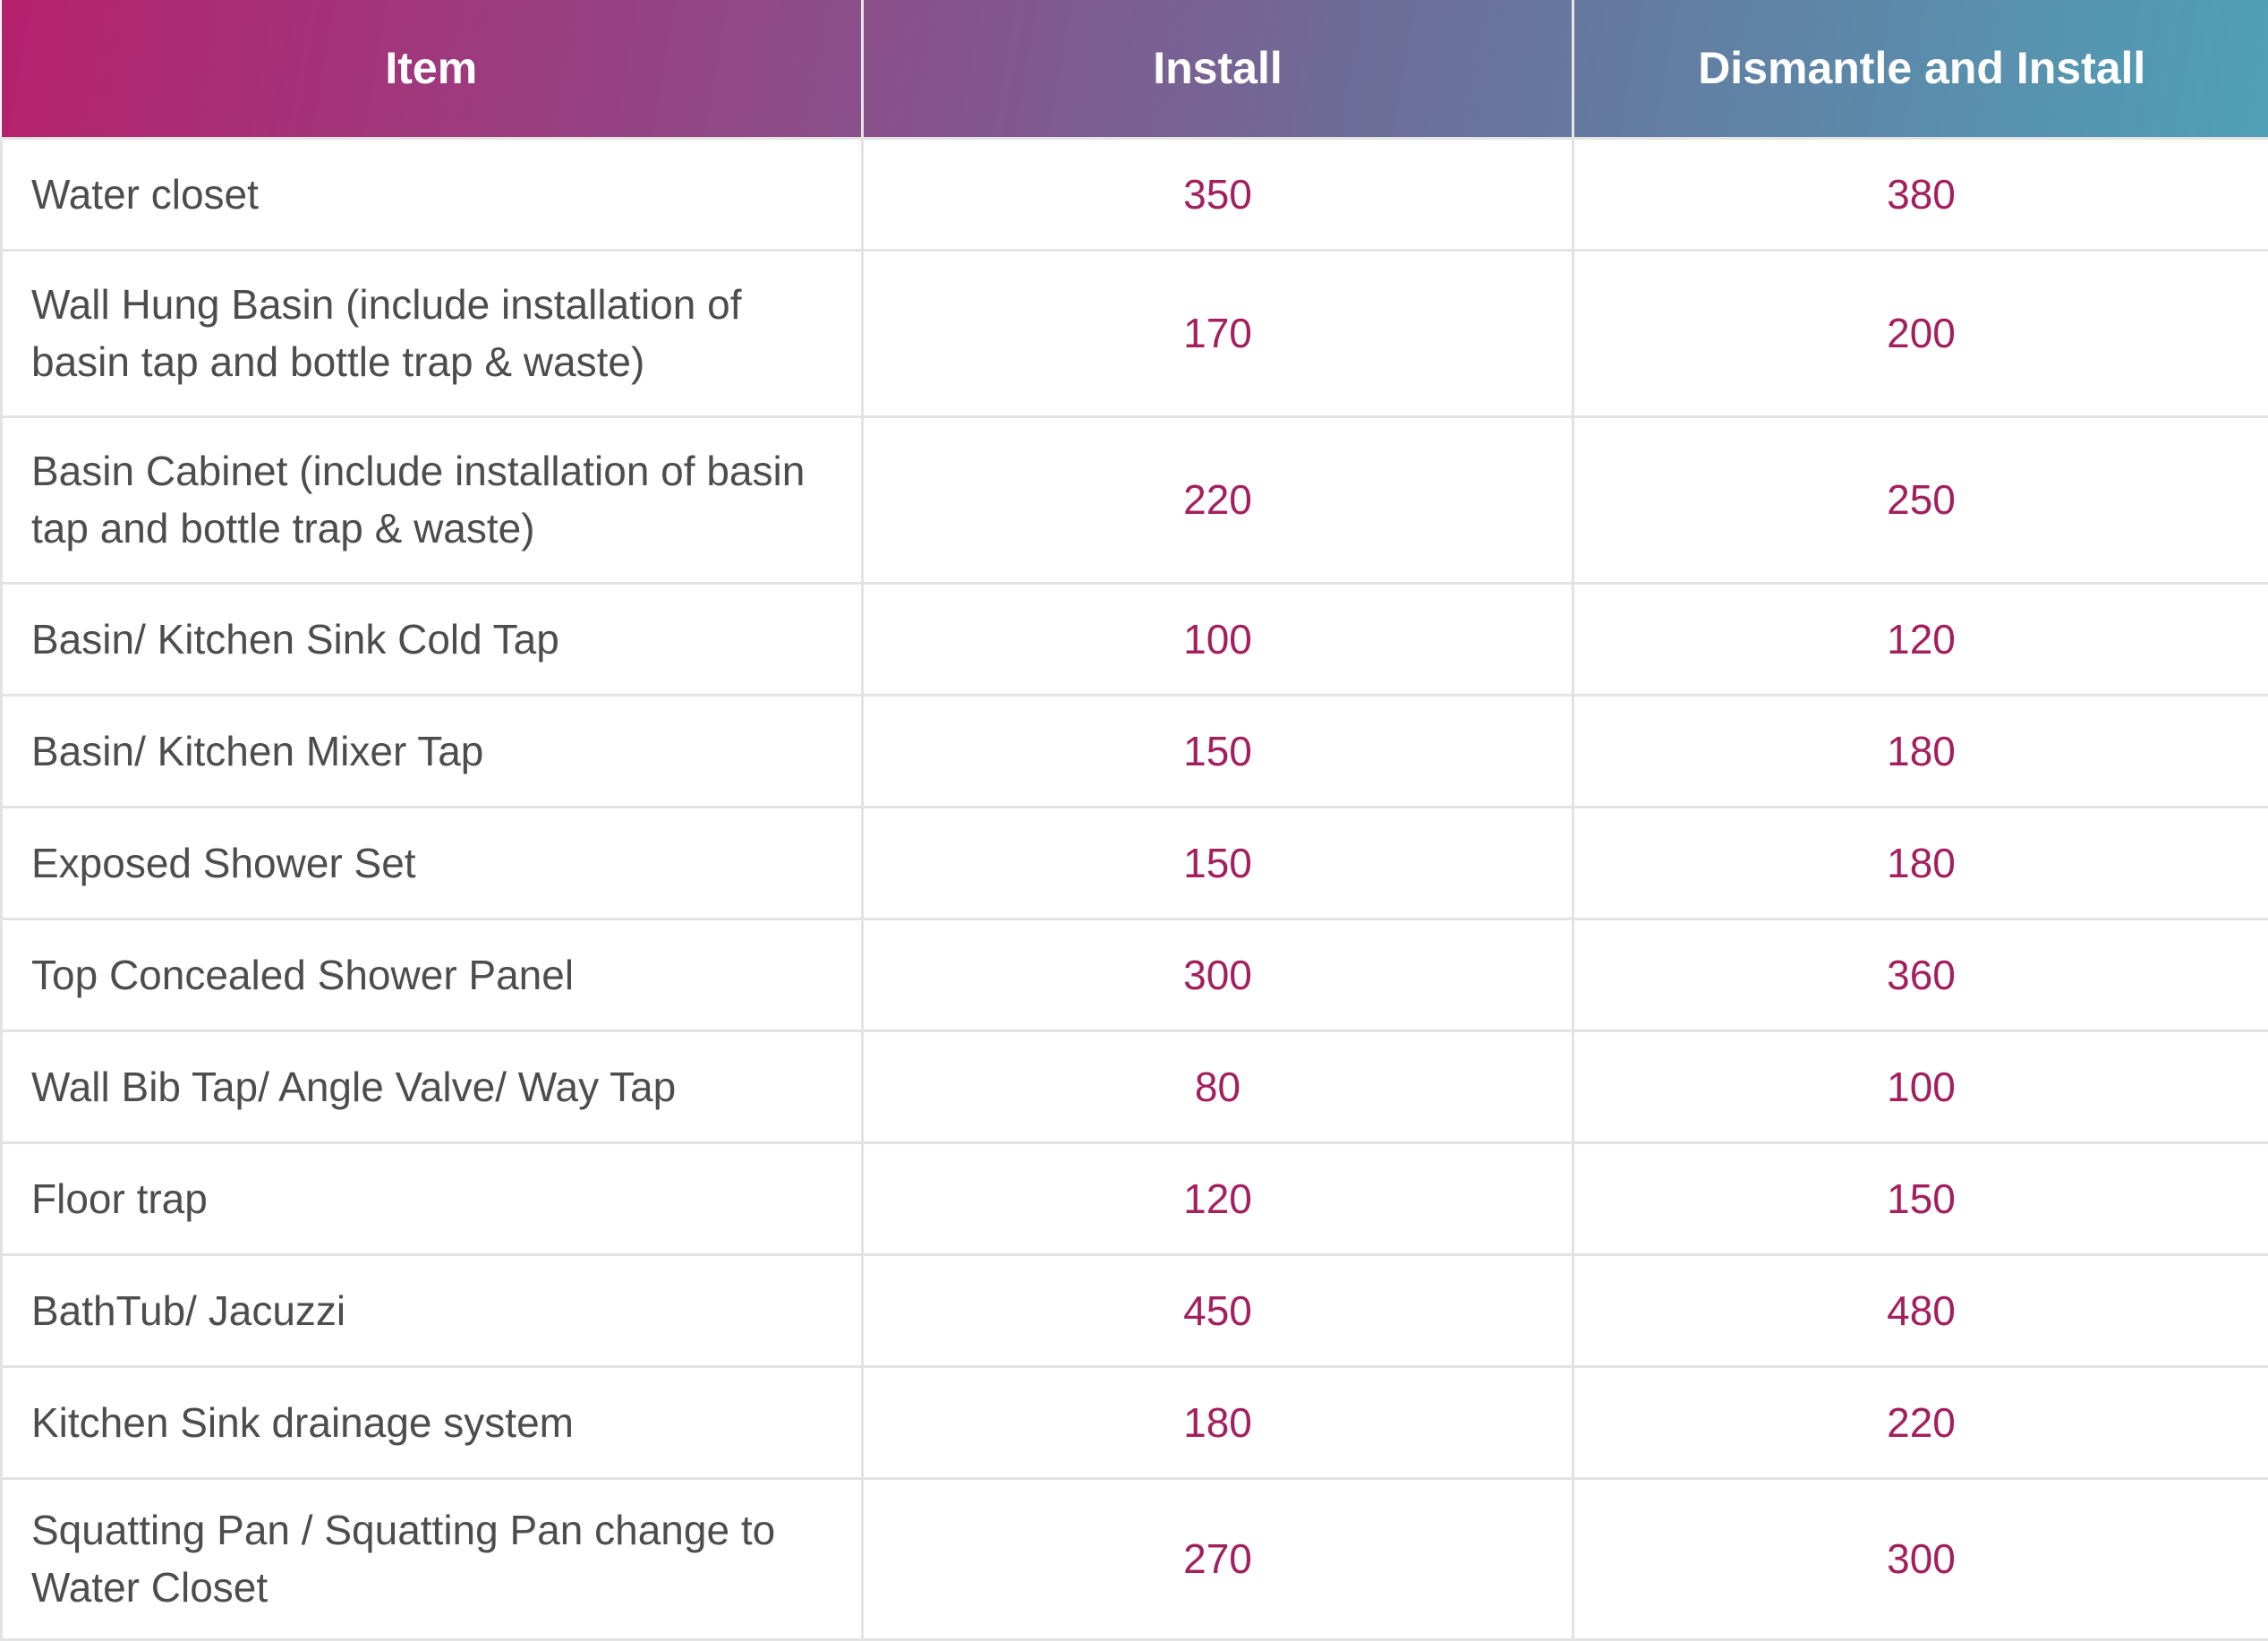  I want to click on dismantle-install-price: 200, so click(1920, 333).